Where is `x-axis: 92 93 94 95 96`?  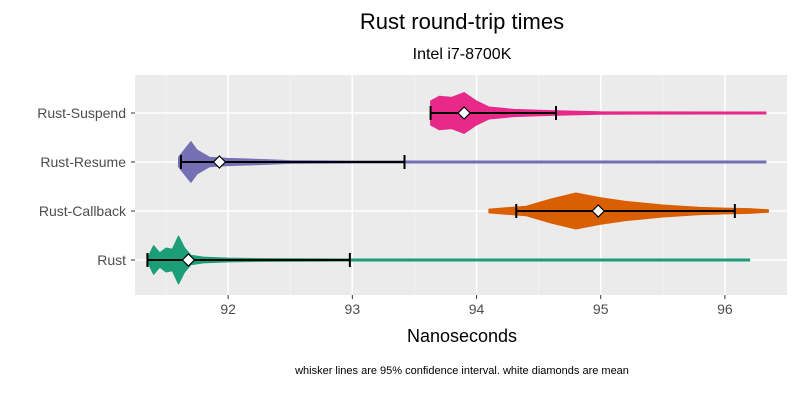 x-axis: 92 93 94 95 96 is located at coordinates (476, 306).